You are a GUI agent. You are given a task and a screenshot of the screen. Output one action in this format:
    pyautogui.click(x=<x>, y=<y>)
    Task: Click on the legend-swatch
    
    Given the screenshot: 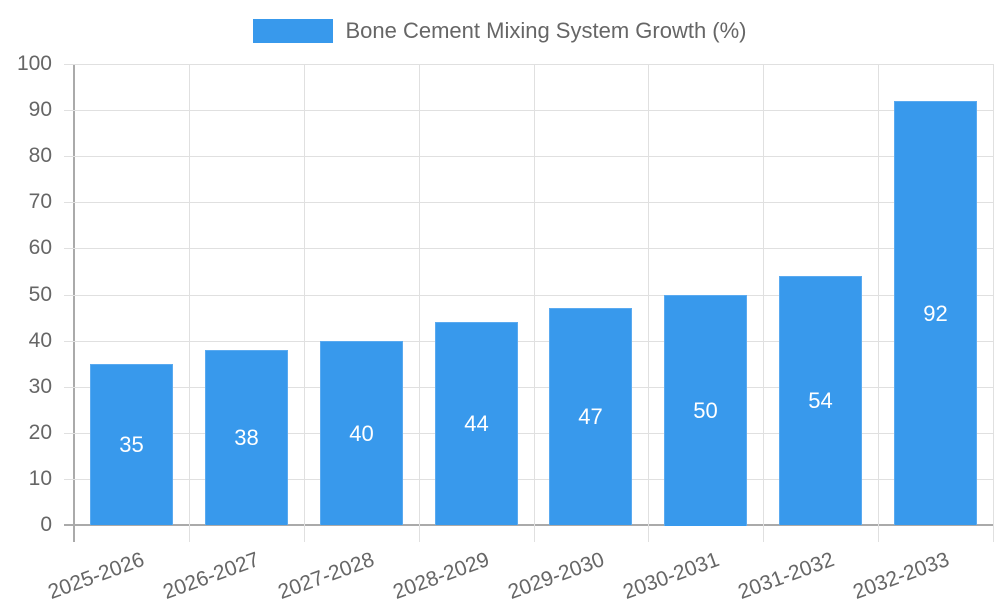 What is the action you would take?
    pyautogui.click(x=293, y=31)
    